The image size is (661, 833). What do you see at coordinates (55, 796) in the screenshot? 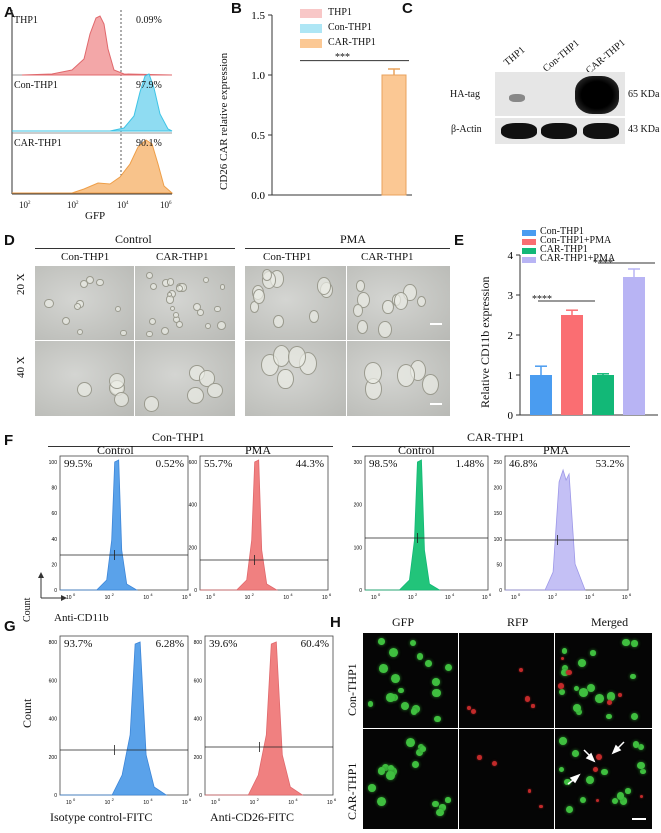
I see `flow-ytick: 0` at bounding box center [55, 796].